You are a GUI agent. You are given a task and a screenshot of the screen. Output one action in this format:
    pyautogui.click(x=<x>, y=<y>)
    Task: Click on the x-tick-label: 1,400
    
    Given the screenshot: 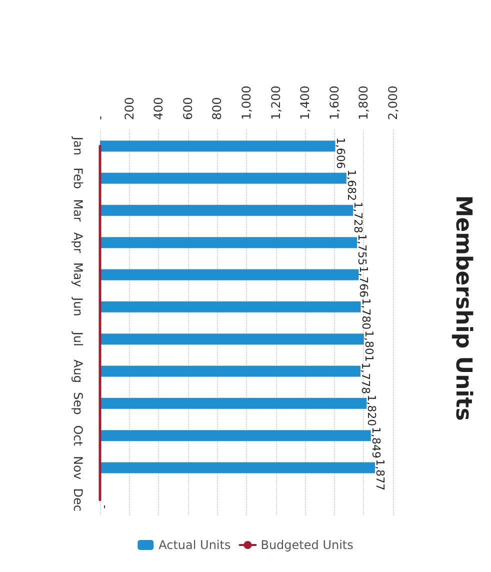 What is the action you would take?
    pyautogui.click(x=305, y=103)
    